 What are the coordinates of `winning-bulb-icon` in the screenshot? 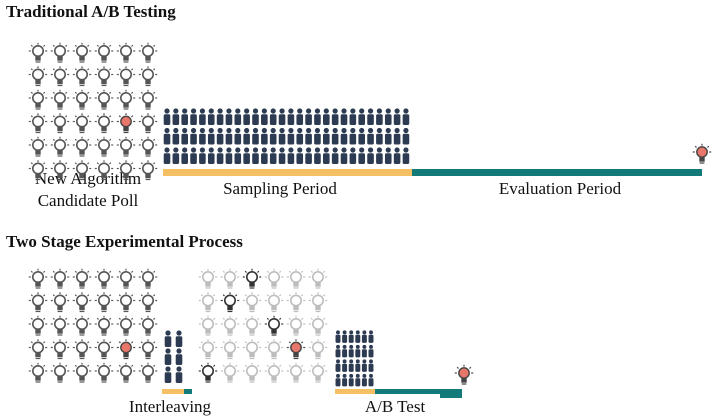 It's located at (702, 153).